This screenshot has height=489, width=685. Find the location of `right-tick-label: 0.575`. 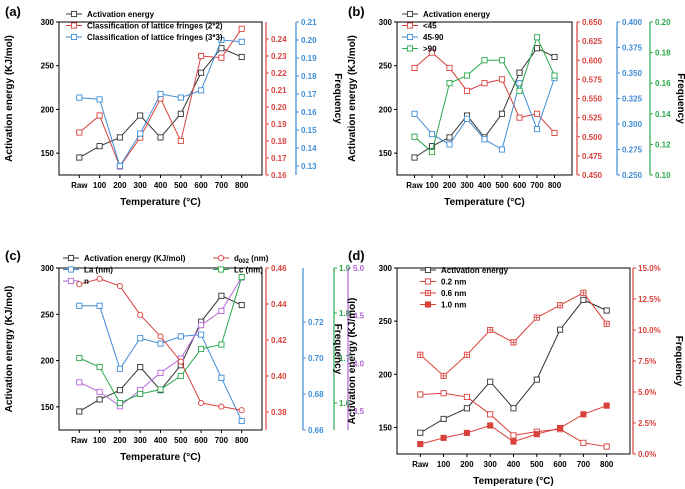

right-tick-label: 0.575 is located at coordinates (592, 79).